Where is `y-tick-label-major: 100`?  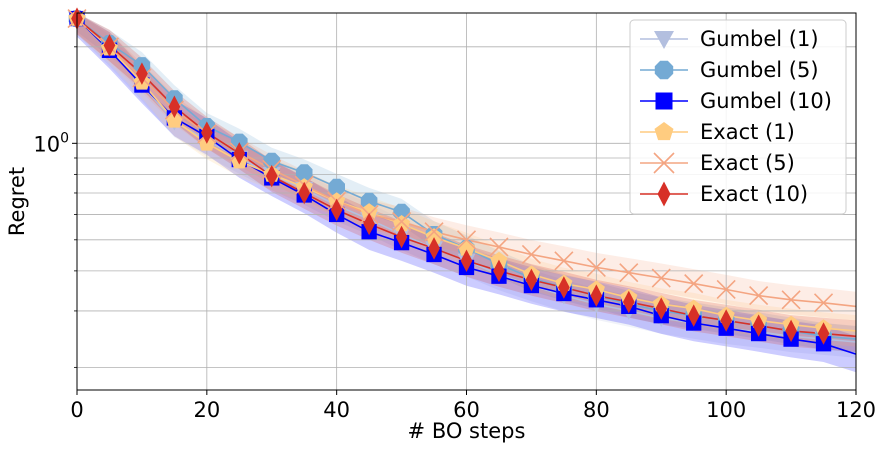 y-tick-label-major: 100 is located at coordinates (51, 143).